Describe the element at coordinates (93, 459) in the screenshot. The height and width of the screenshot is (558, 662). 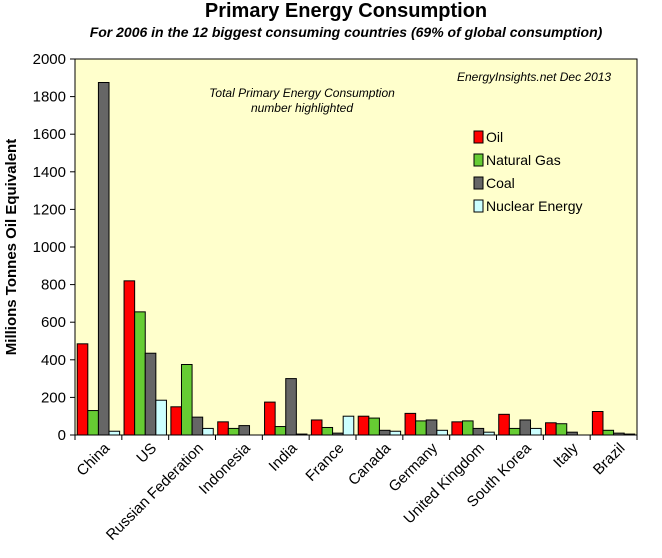
I see `x-tick-label: China` at that location.